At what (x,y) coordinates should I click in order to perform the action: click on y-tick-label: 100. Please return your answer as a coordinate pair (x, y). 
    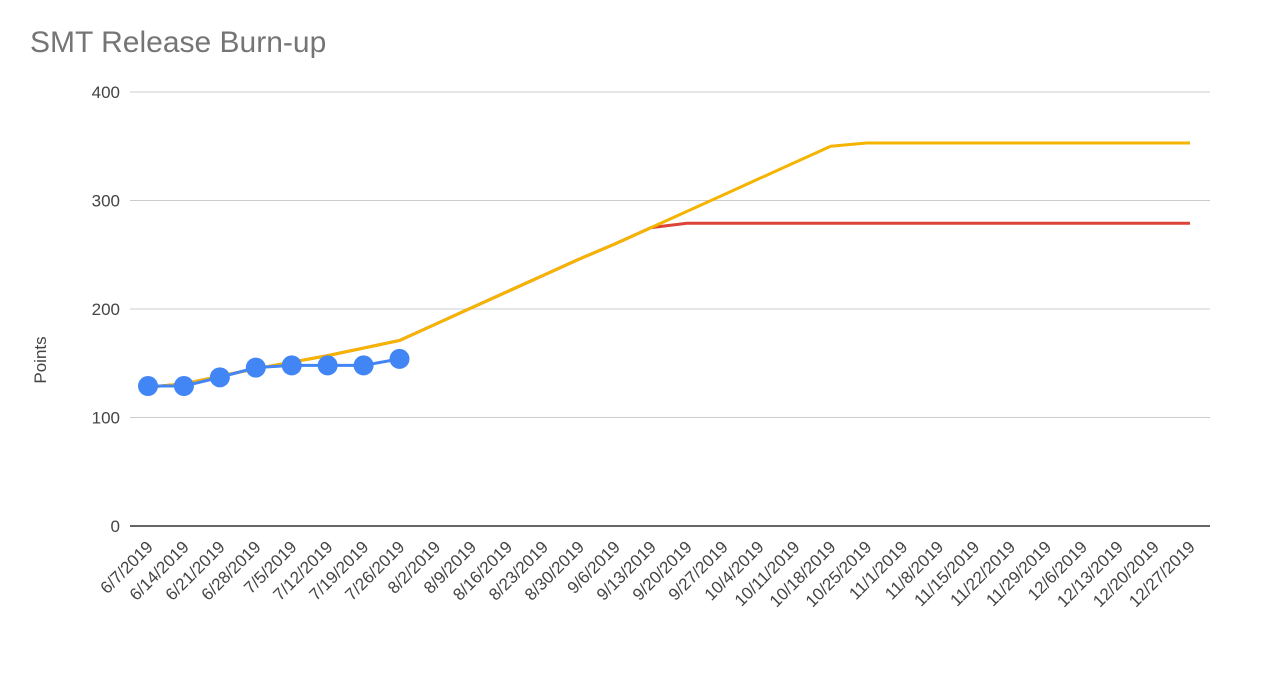
    Looking at the image, I should click on (106, 418).